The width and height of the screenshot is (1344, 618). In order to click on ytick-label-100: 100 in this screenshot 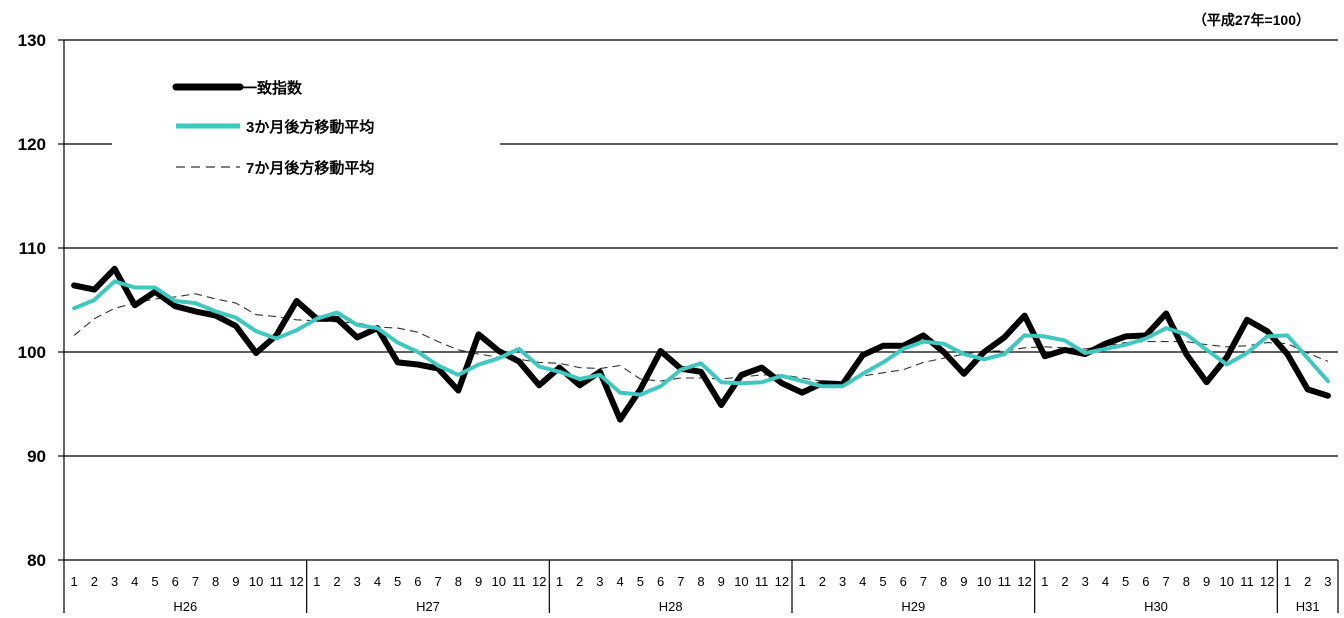, I will do `click(32, 352)`.